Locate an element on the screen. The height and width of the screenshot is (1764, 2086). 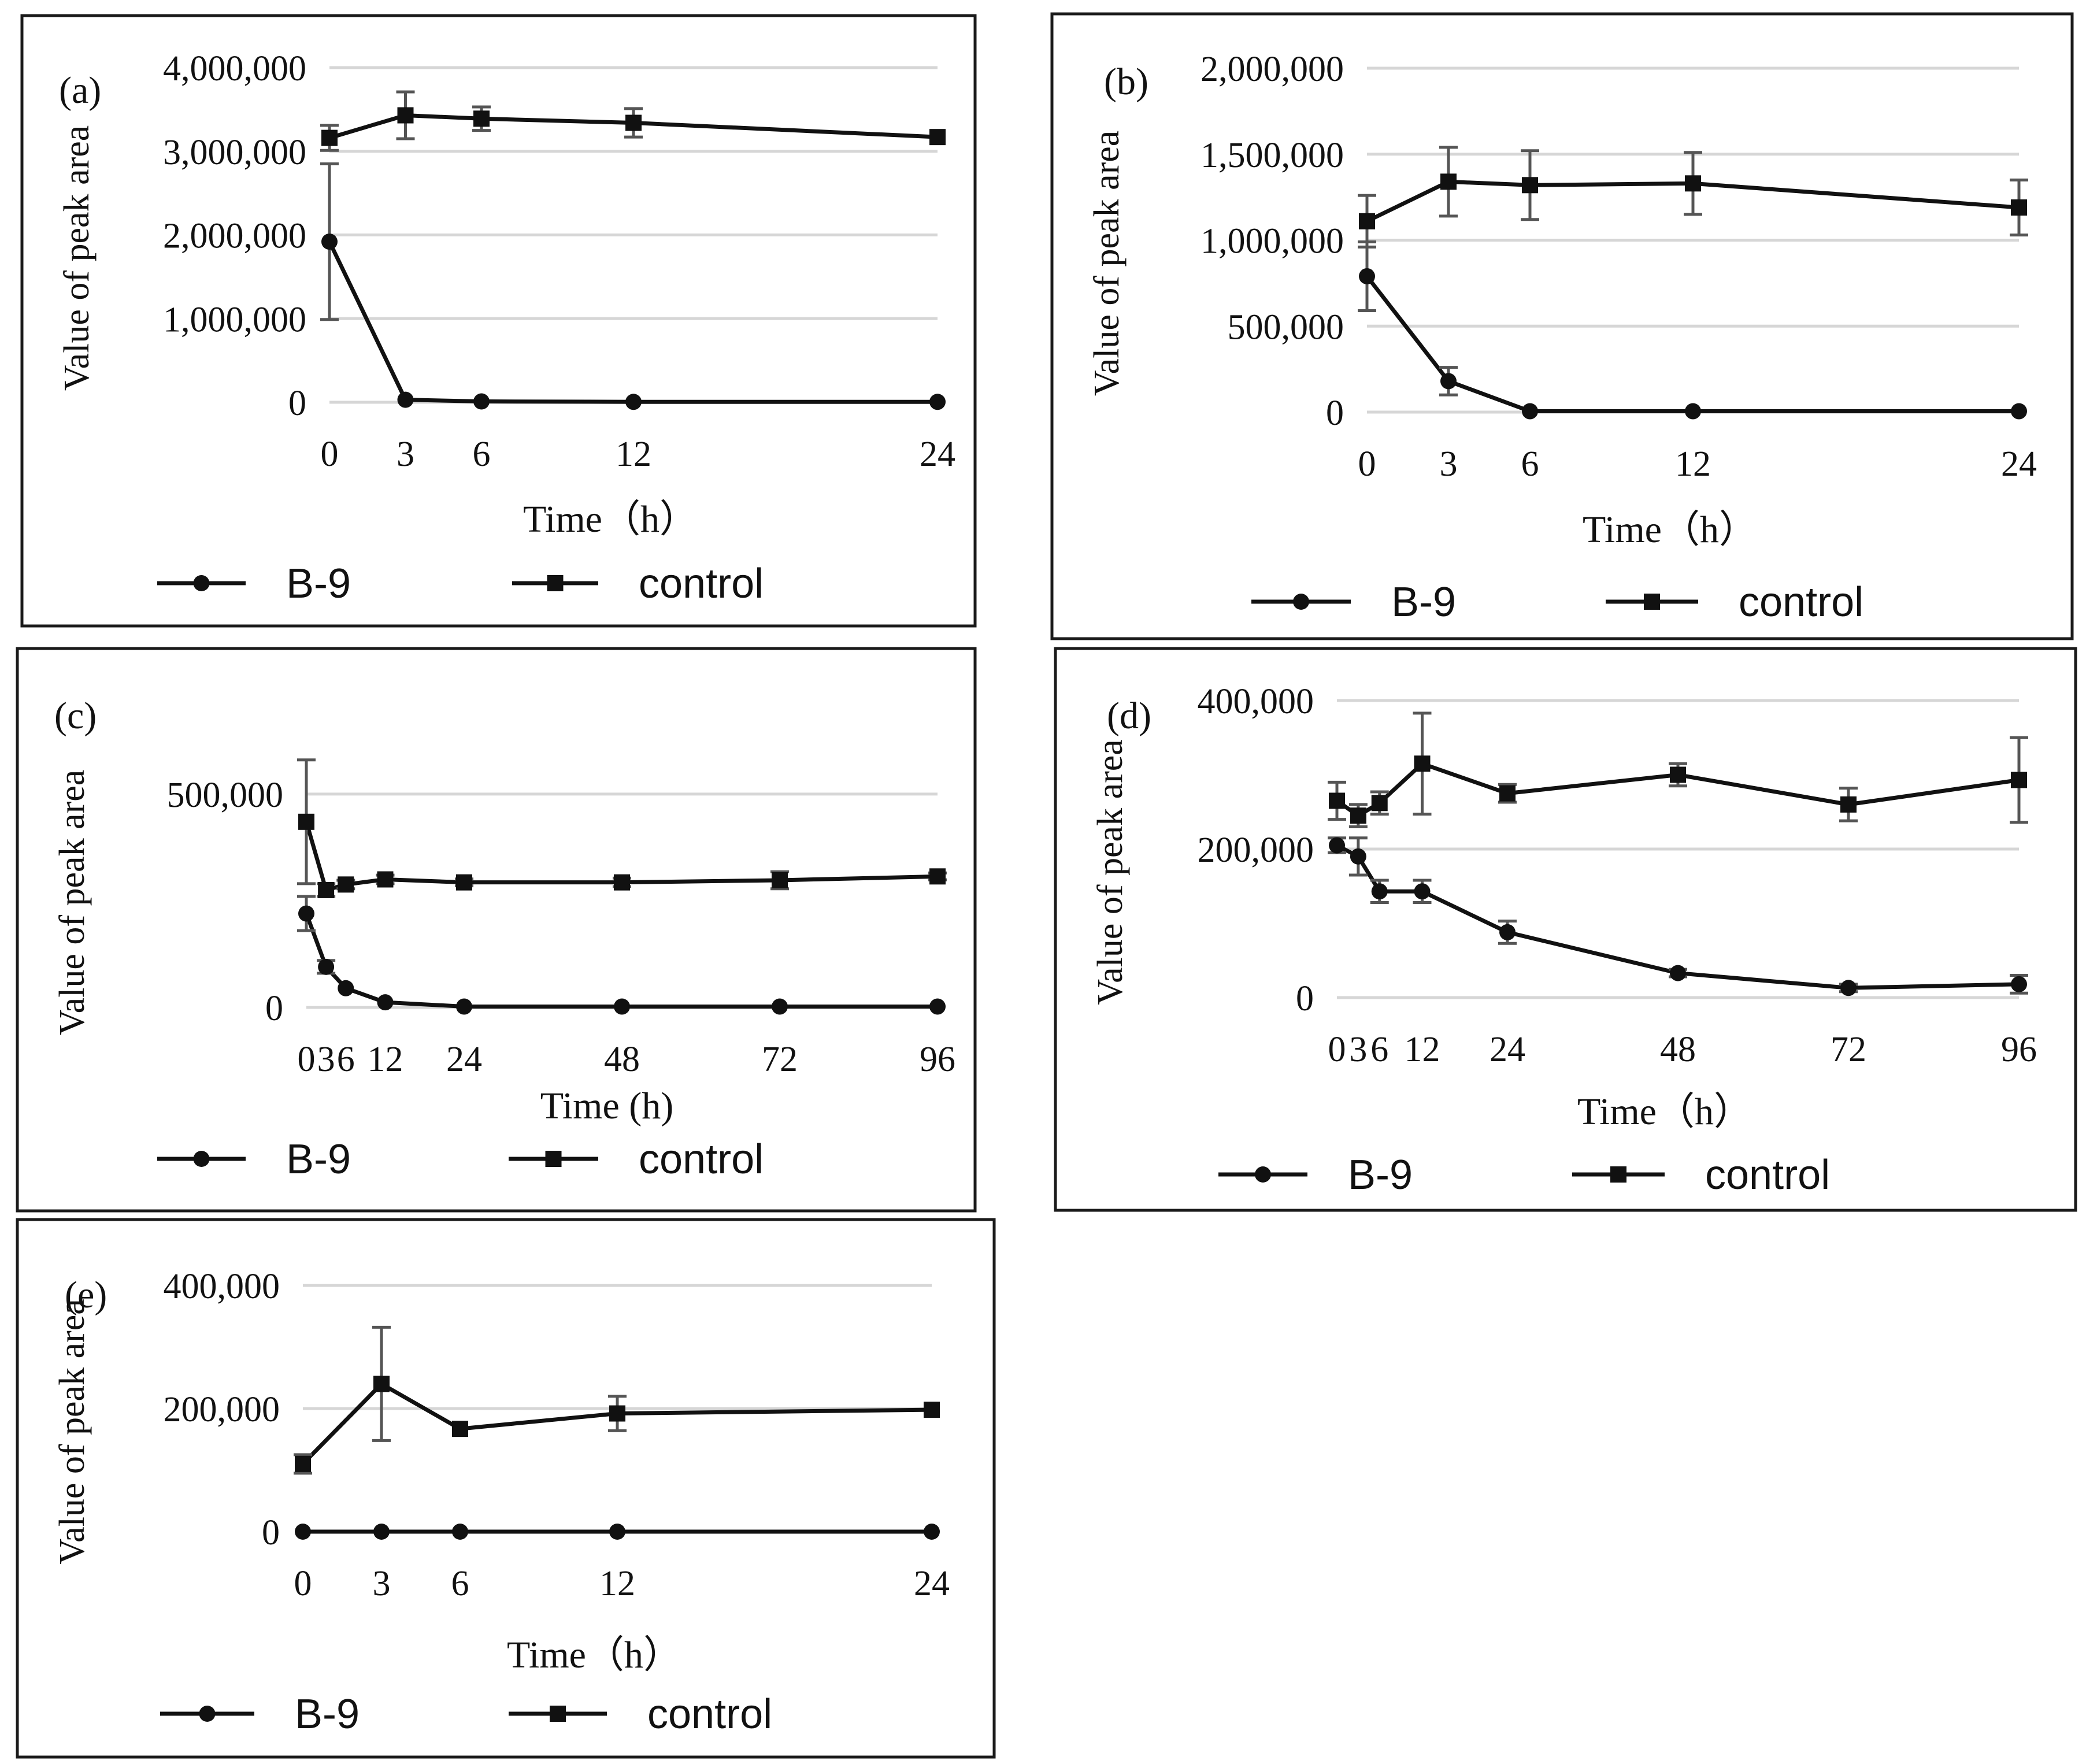
x-axis-label: Time (h) is located at coordinates (606, 1106).